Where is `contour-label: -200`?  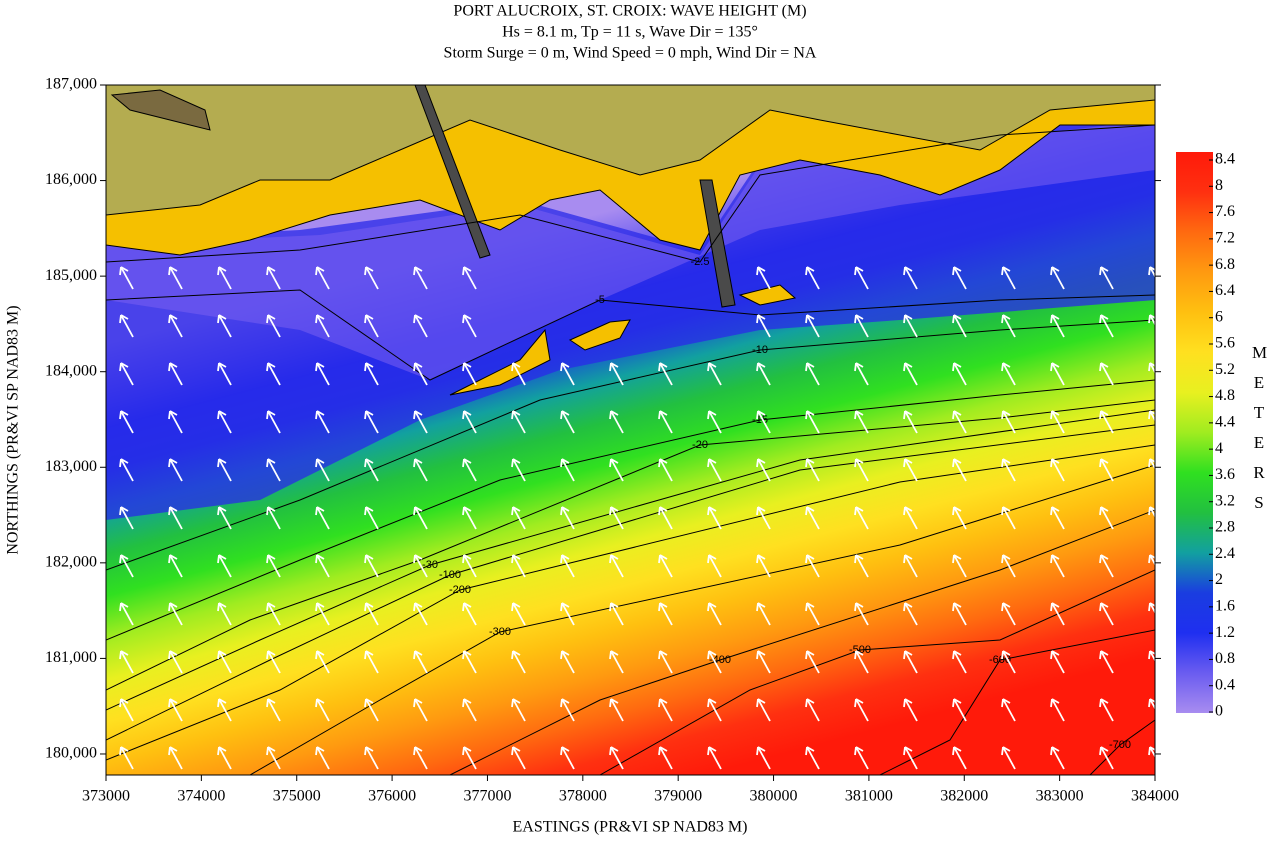 contour-label: -200 is located at coordinates (460, 590).